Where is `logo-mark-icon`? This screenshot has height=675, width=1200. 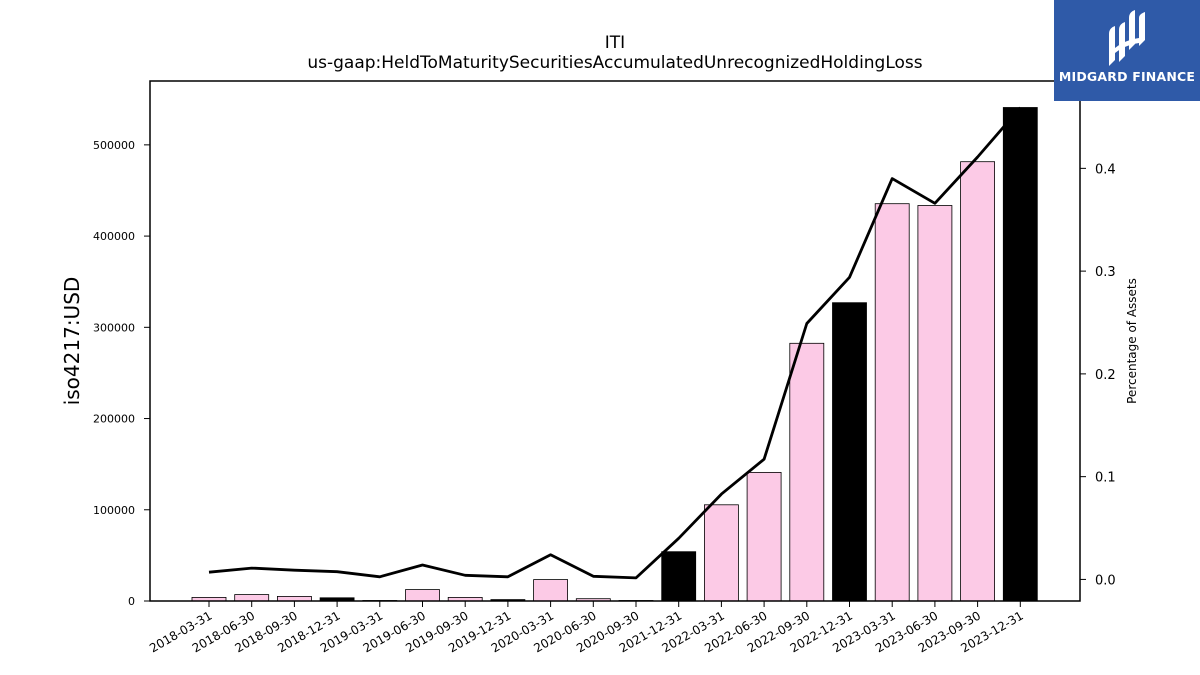 logo-mark-icon is located at coordinates (1127, 38).